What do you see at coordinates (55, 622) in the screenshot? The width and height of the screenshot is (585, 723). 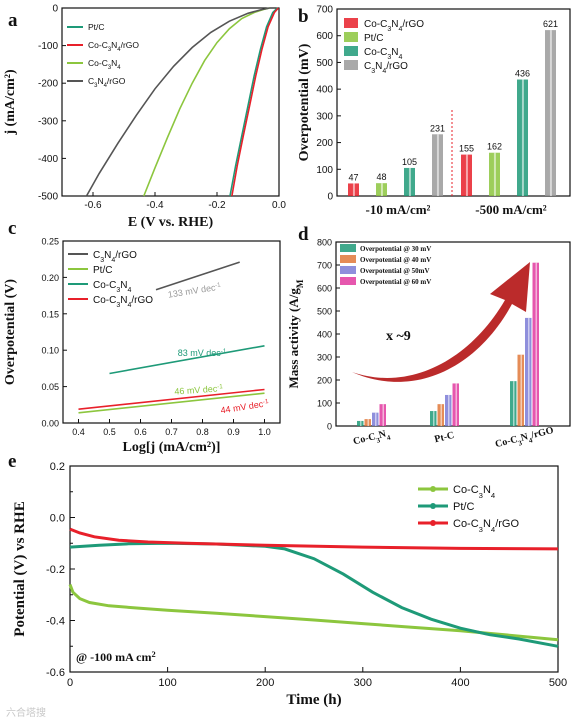 I see `y-tick-label-e: -0.4` at bounding box center [55, 622].